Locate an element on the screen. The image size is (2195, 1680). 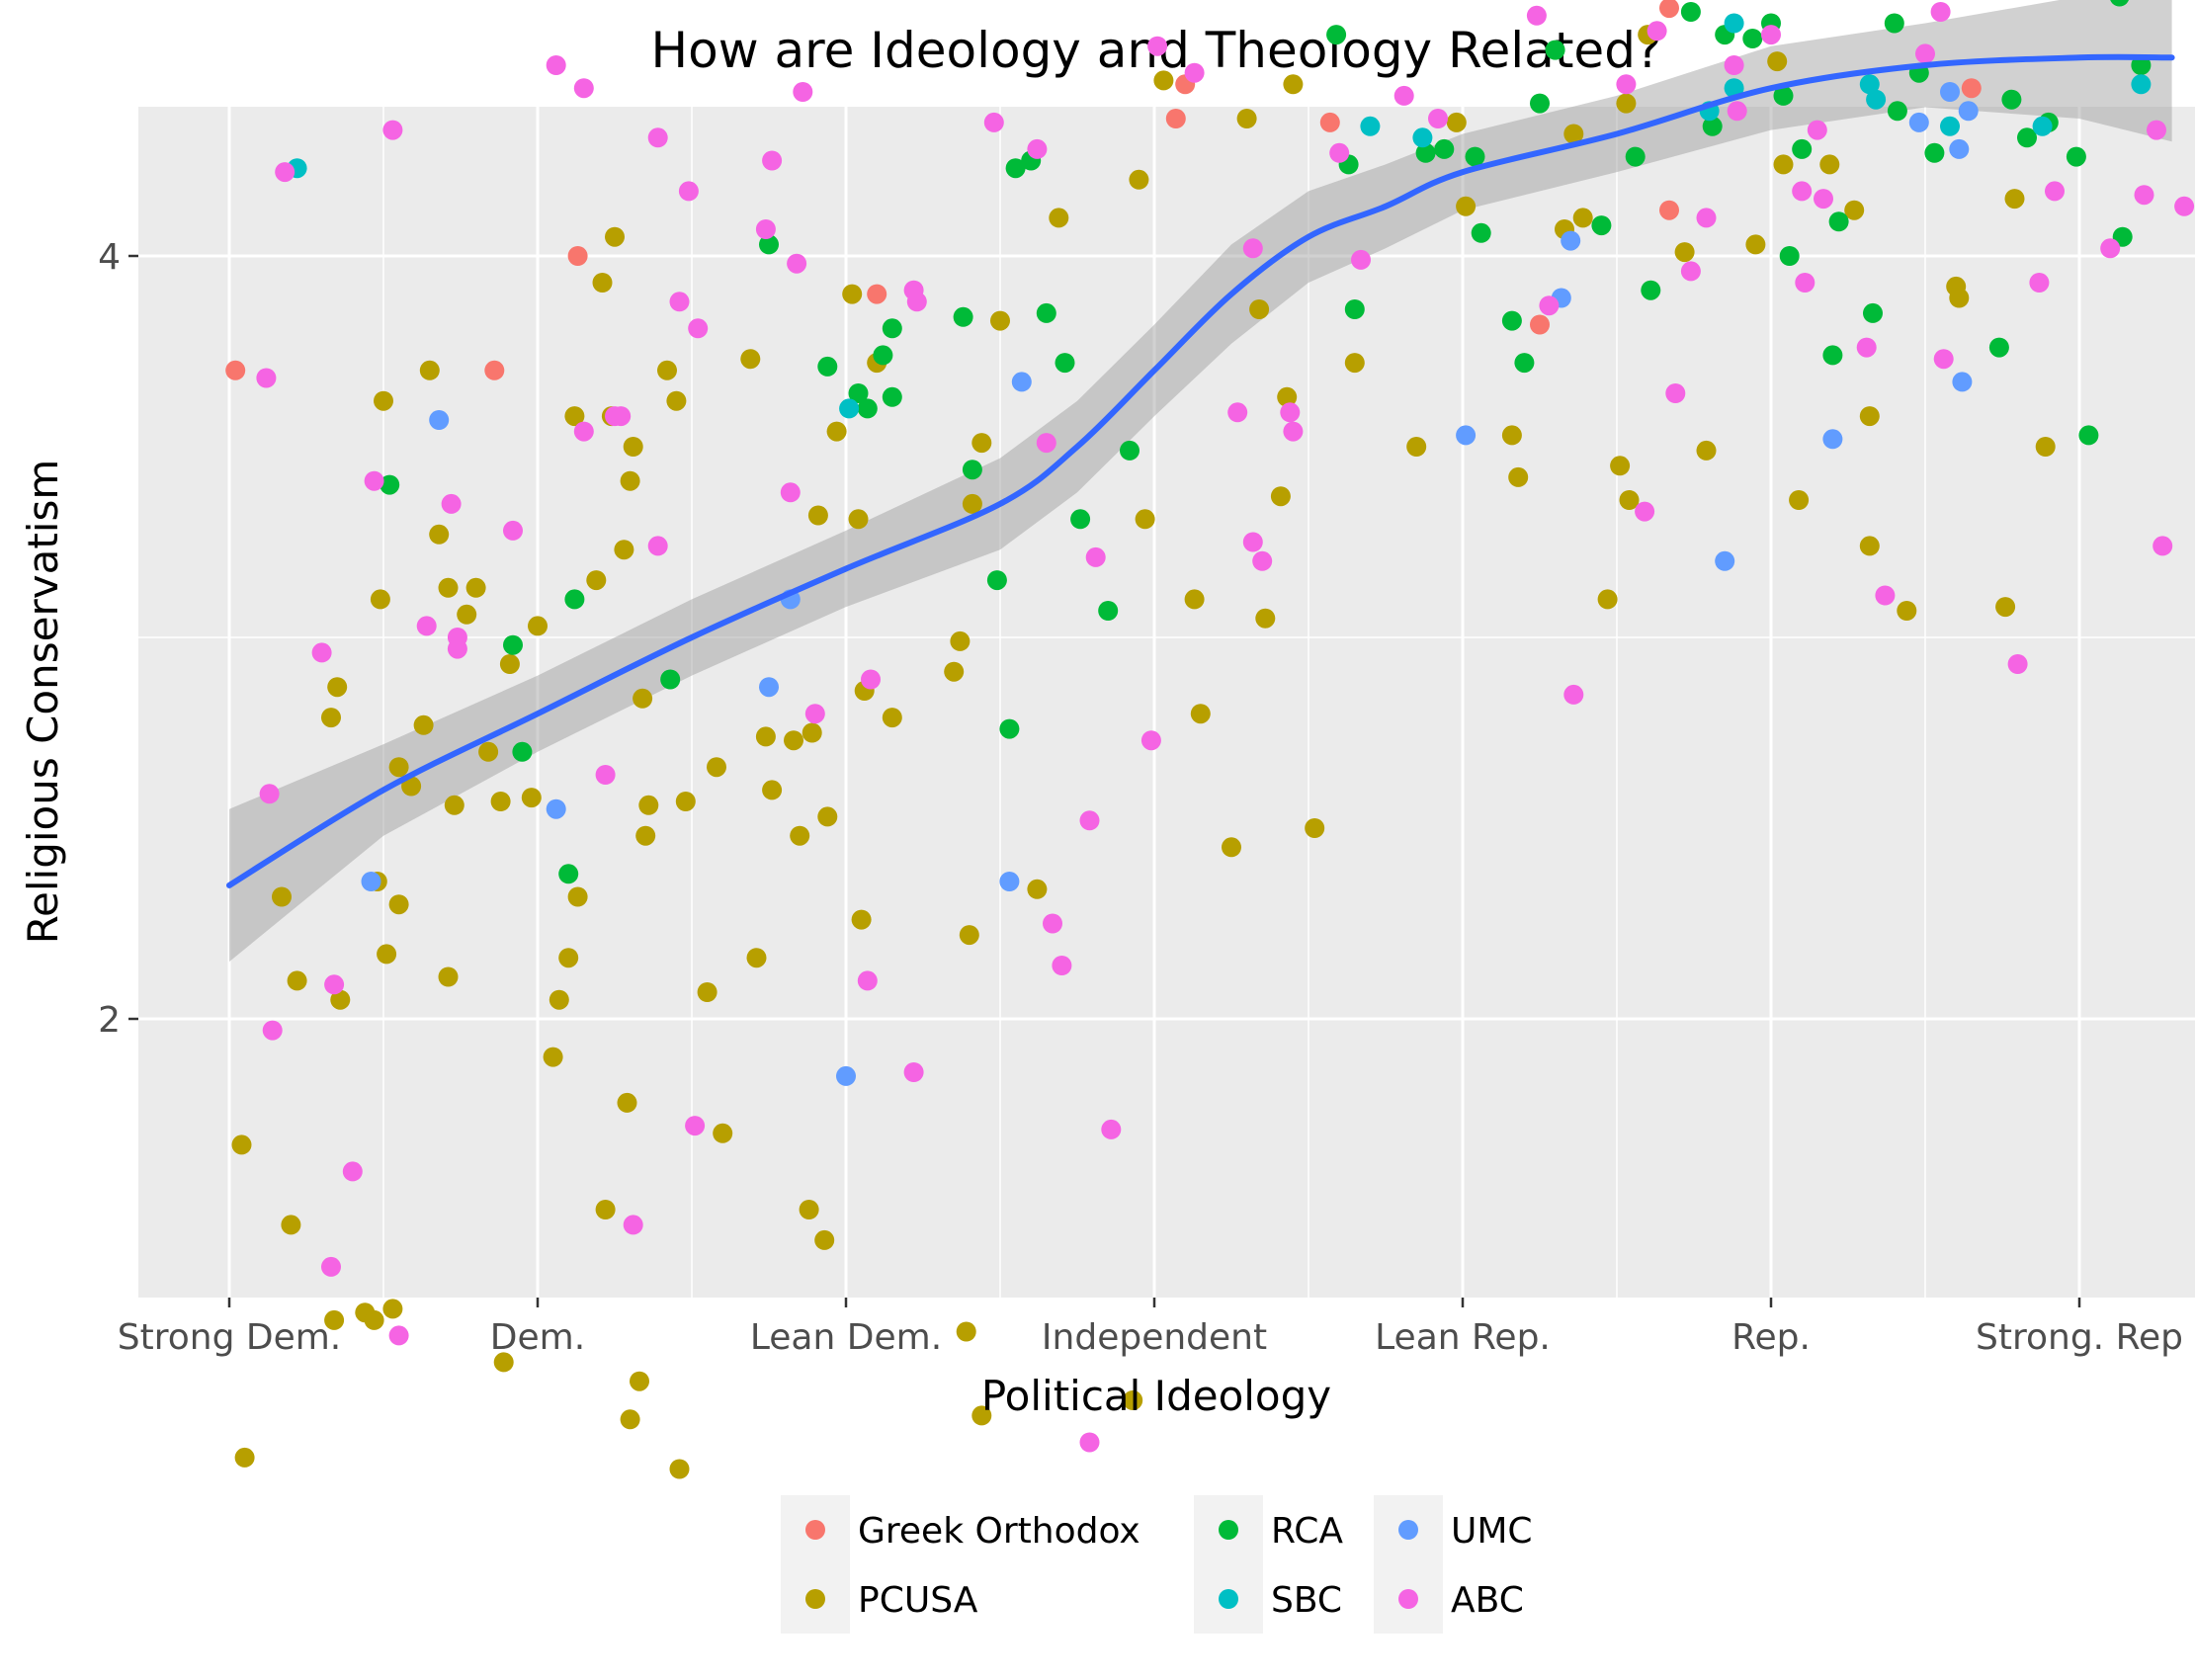
legend-label: SBC is located at coordinates (1306, 1600).